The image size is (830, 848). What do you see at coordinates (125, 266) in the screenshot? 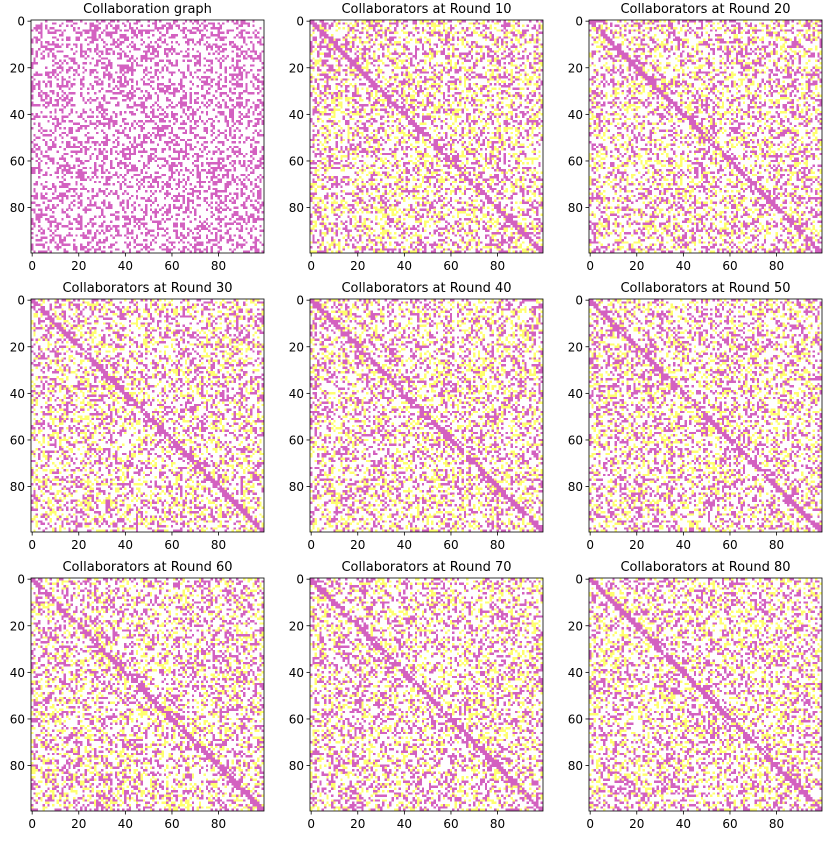
I see `x-tick-label: 40` at bounding box center [125, 266].